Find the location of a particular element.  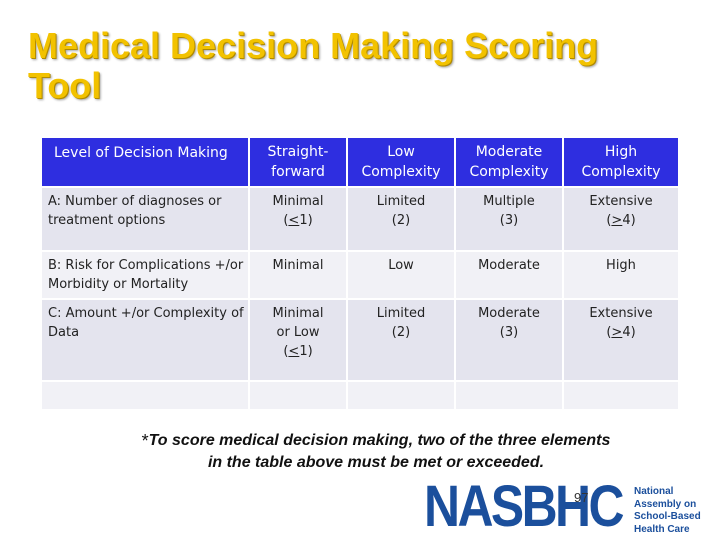

table-cell: Minimal or Low (<1) is located at coordinates (299, 341).